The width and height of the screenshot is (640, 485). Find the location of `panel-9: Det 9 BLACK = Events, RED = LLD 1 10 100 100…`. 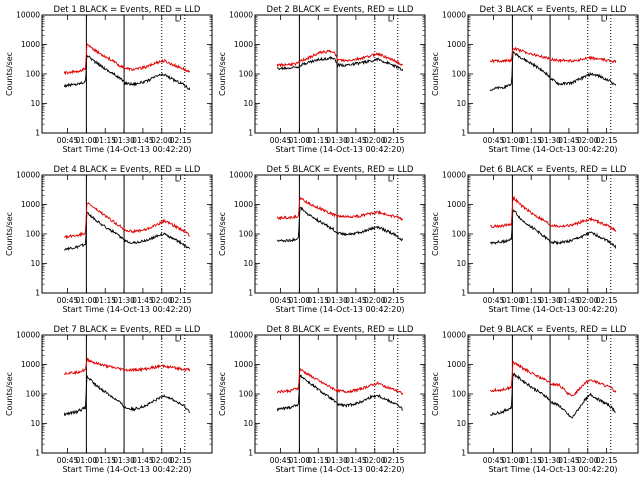

panel-9: Det 9 BLACK = Events, RED = LLD 1 10 100 100… is located at coordinates (535, 399).